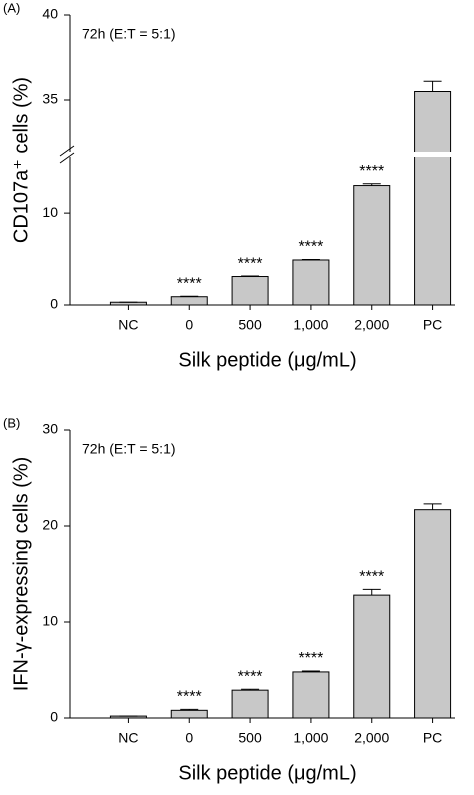 Image resolution: width=474 pixels, height=795 pixels. Describe the element at coordinates (50, 14) in the screenshot. I see `y-tick-label: 40` at that location.